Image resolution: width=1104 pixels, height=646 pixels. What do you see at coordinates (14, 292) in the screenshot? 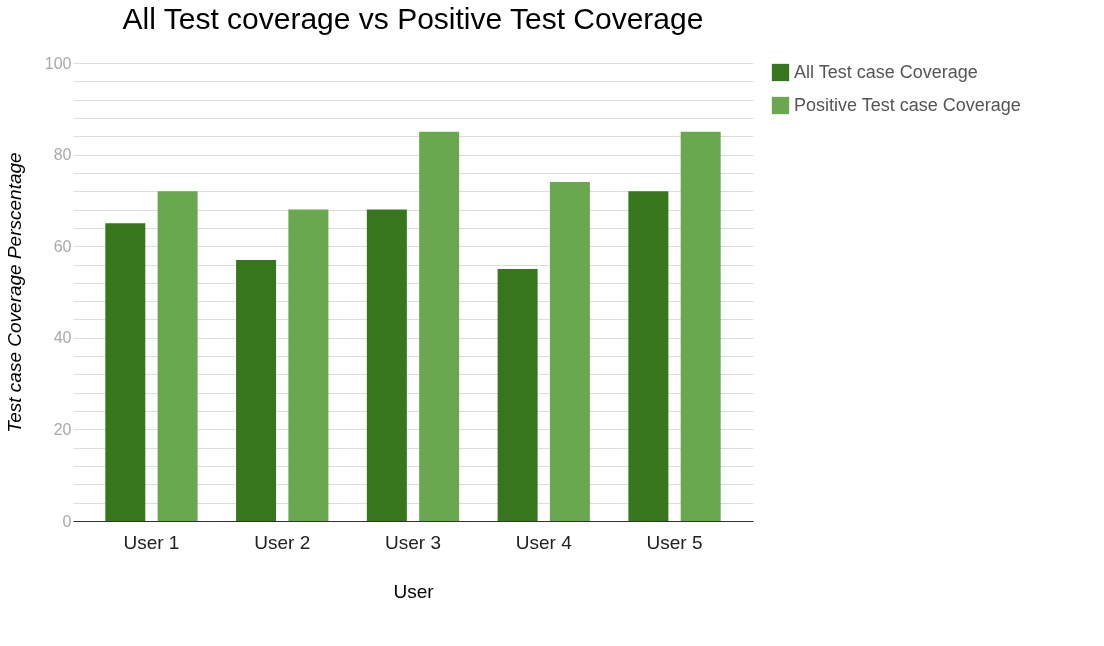
I see `y-axis-title: Test case Coverage Perscentage` at bounding box center [14, 292].